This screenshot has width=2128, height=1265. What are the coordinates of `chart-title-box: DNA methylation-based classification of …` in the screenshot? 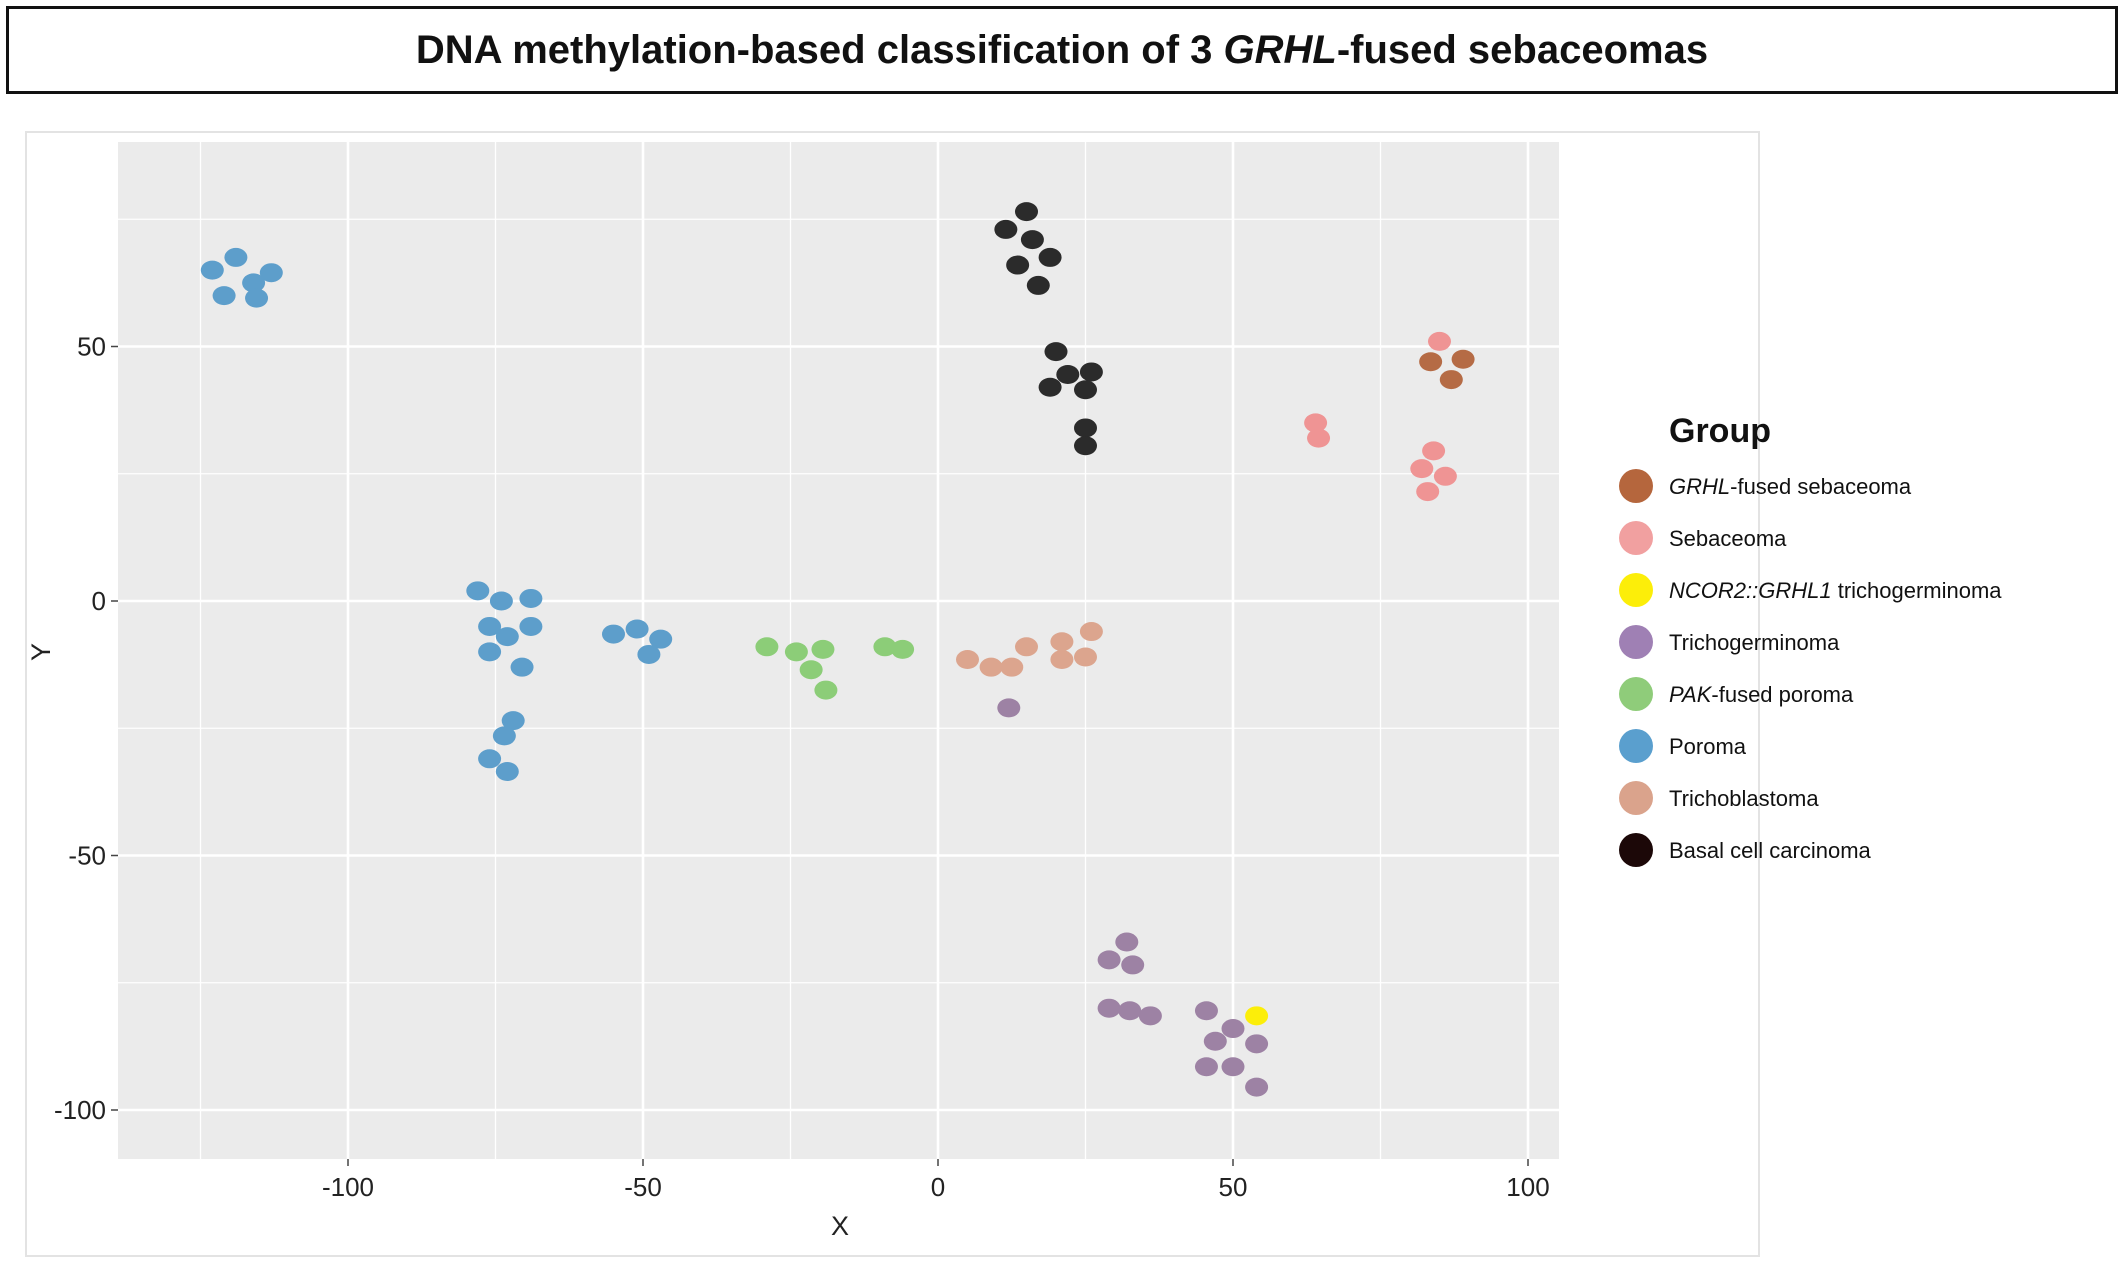 It's located at (1062, 50).